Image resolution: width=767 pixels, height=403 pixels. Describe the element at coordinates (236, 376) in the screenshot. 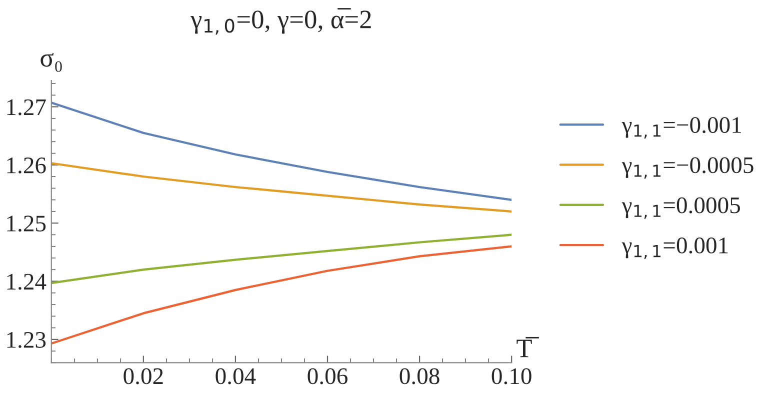

I see `x-tick-label: 0.04` at that location.